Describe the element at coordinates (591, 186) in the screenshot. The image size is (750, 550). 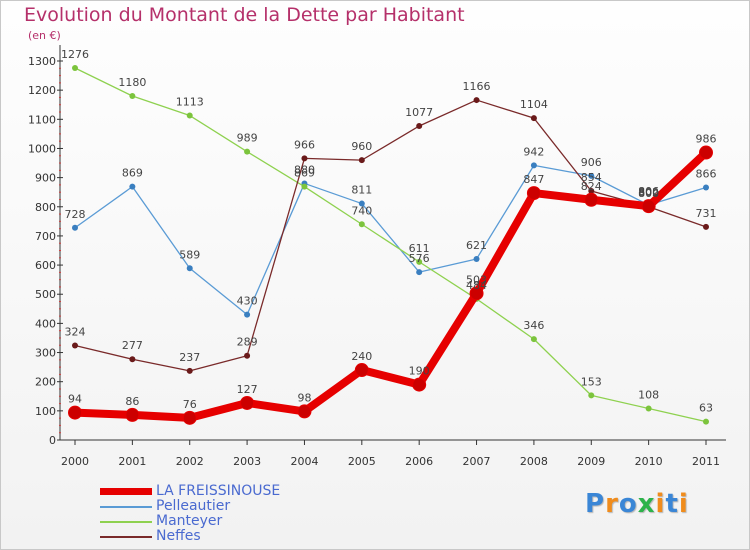
I see `data-label-la-freissinouse: 824` at that location.